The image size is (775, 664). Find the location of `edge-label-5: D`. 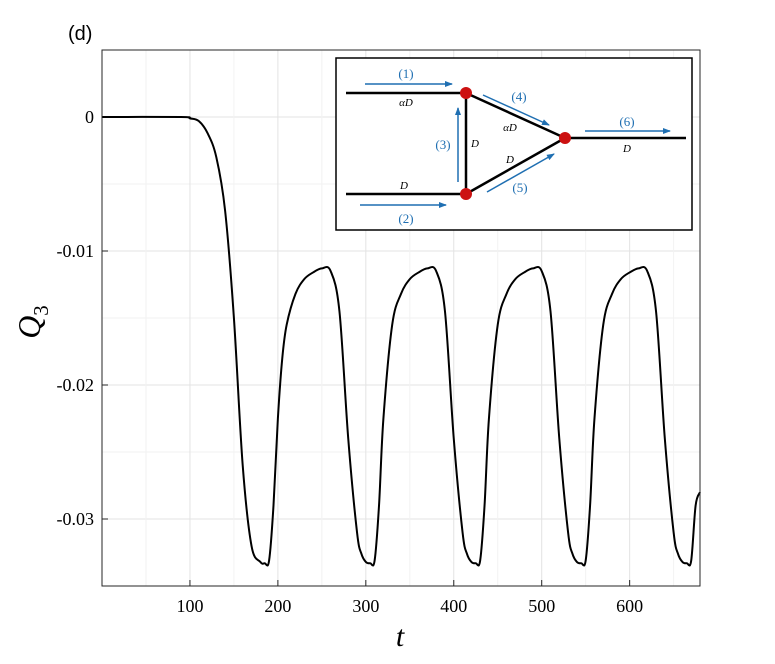

edge-label-5: D is located at coordinates (509, 160).